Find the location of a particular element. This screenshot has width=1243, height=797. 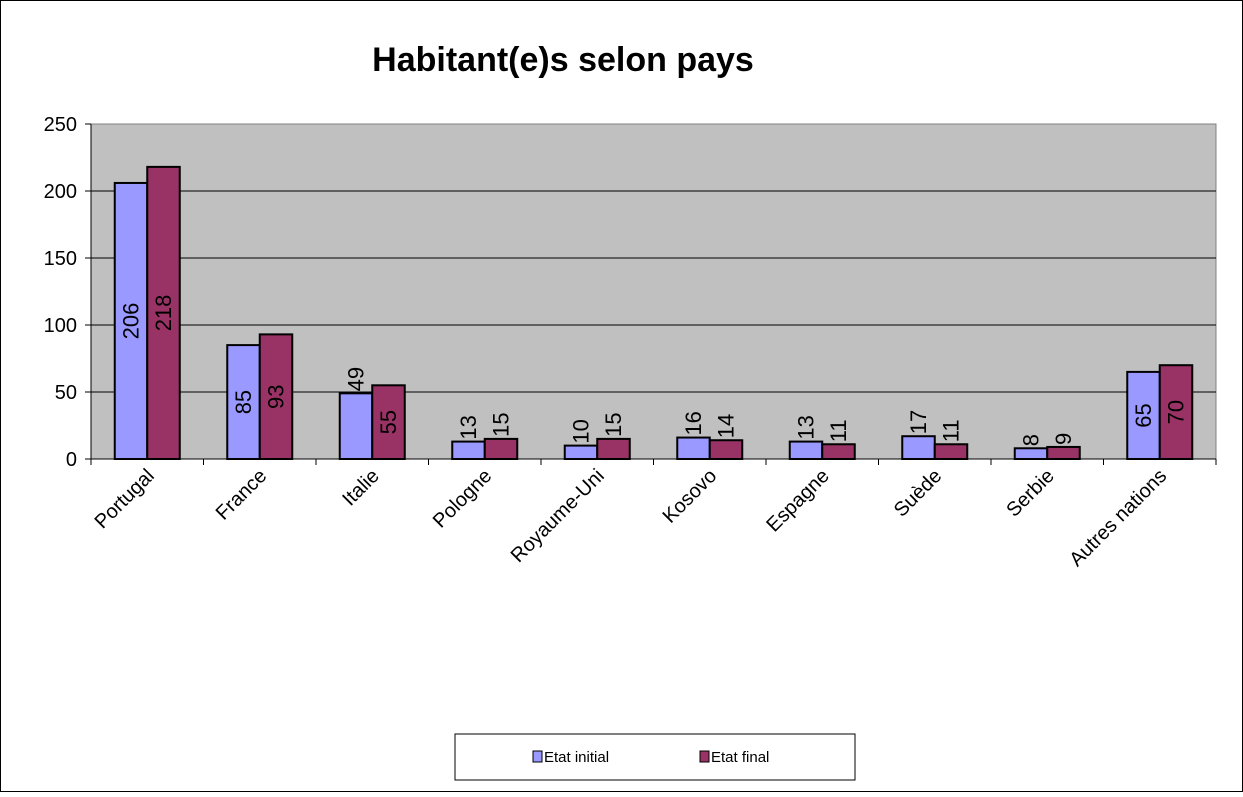

data-label: 9 is located at coordinates (1063, 439).